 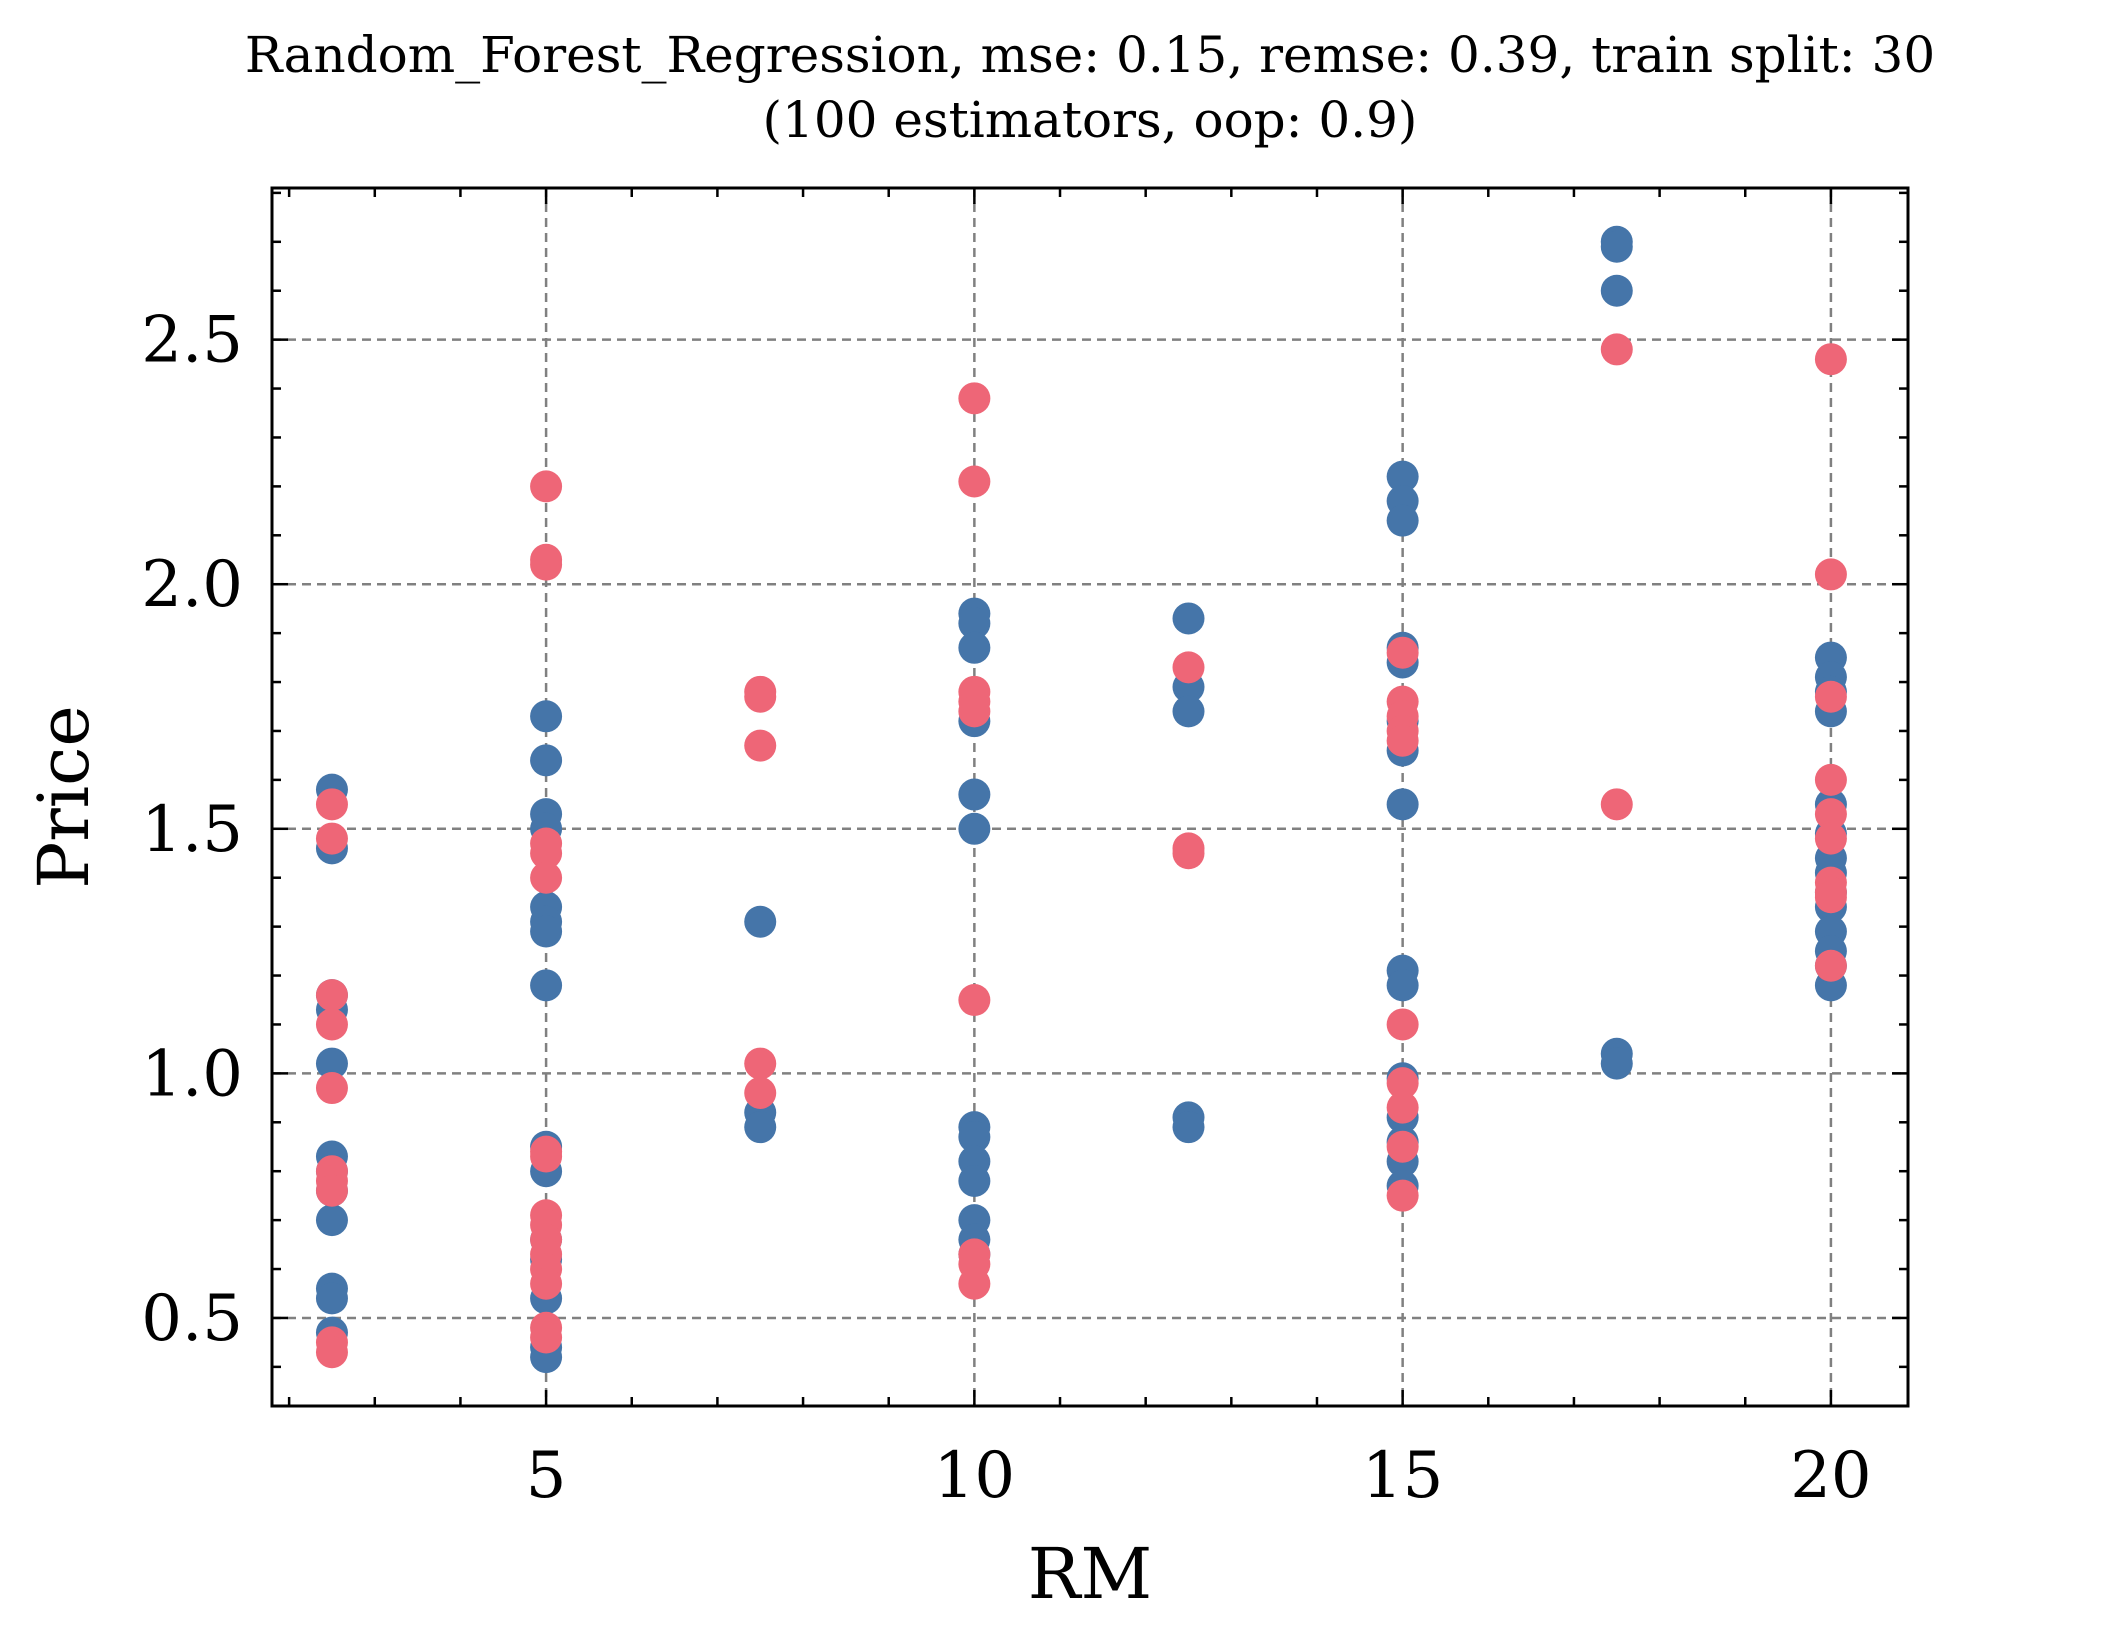 I want to click on x-axis-label: RM, so click(x=1090, y=1574).